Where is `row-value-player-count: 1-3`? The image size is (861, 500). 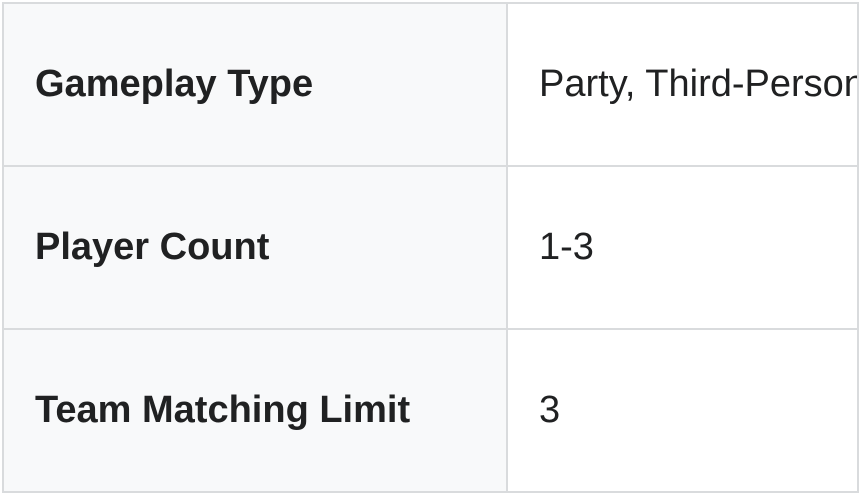 row-value-player-count: 1-3 is located at coordinates (682, 247).